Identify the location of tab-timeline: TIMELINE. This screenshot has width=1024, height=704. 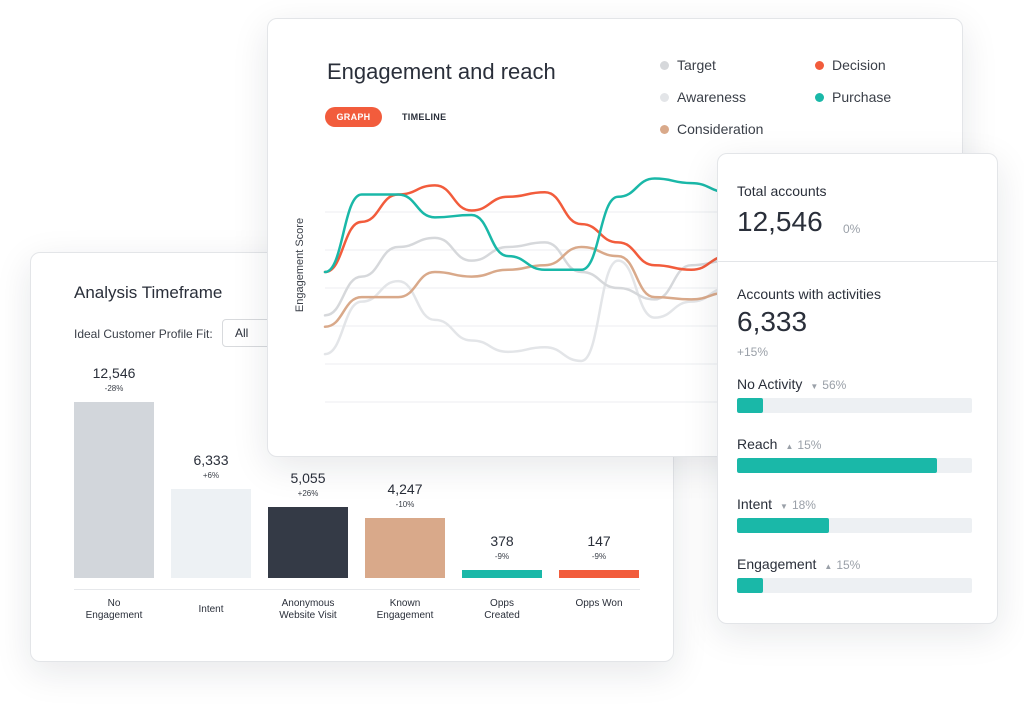
(424, 117).